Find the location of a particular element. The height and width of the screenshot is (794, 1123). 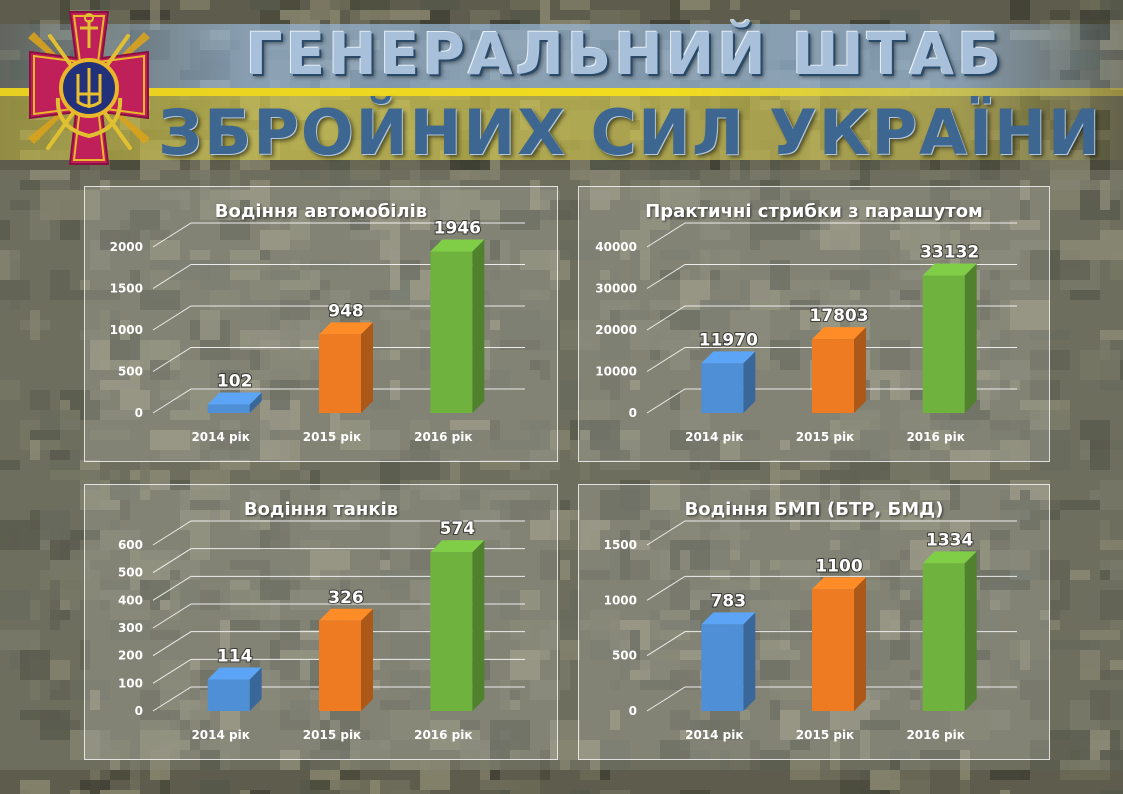

chart-title: Водіння БМП (БТР, БМД) is located at coordinates (814, 509).